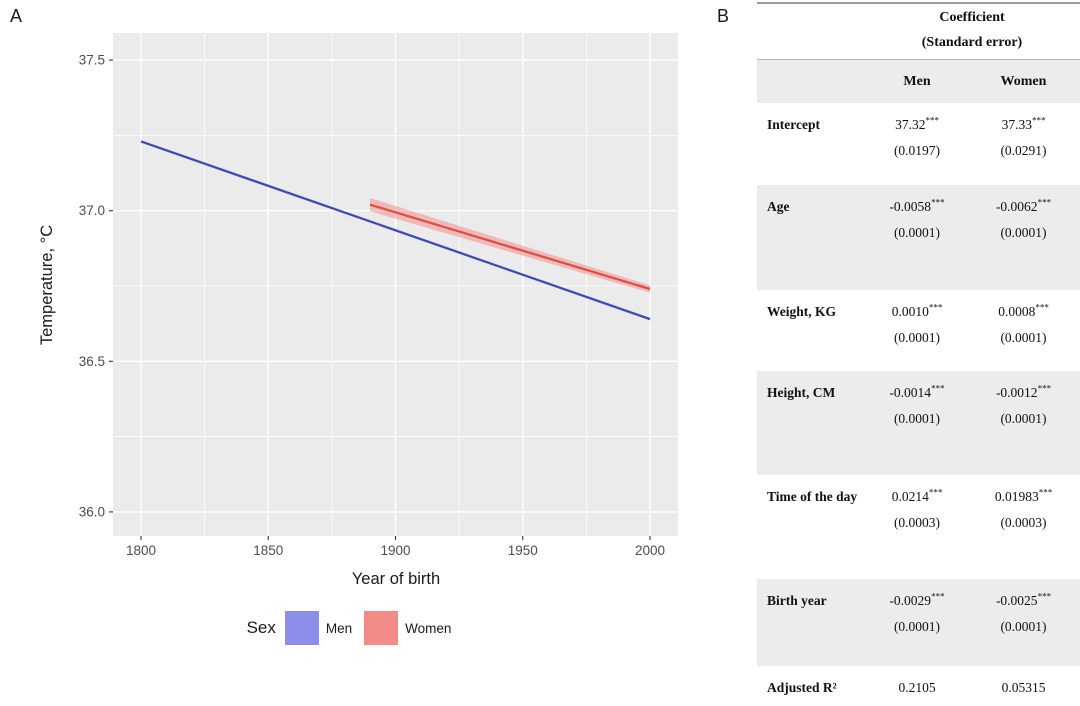 Image resolution: width=1080 pixels, height=706 pixels. I want to click on women-value: -0.0025*** (0.0001), so click(1023, 612).